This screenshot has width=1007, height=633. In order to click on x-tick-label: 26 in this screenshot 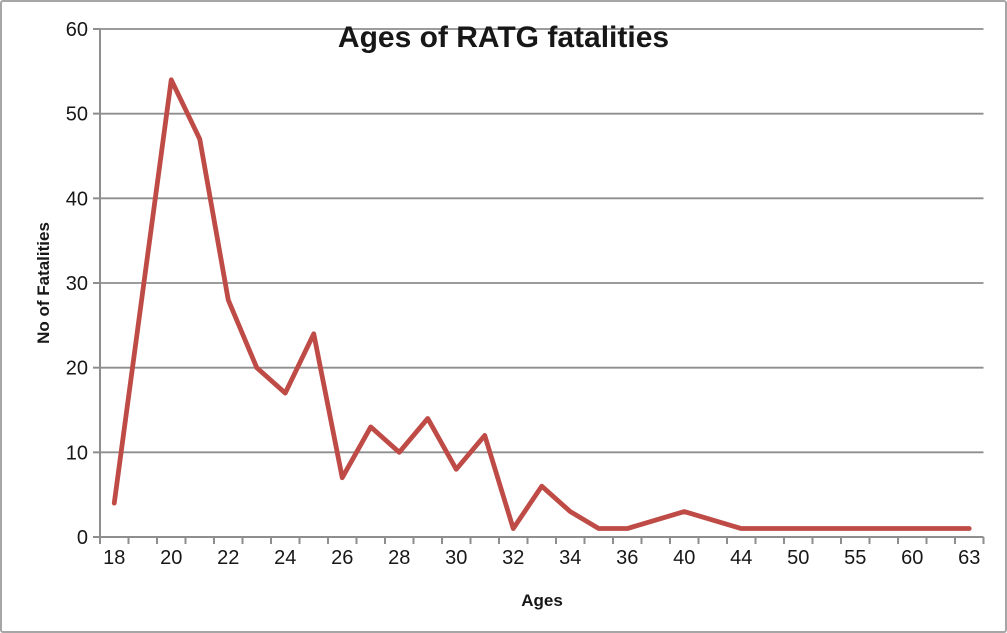, I will do `click(342, 558)`.